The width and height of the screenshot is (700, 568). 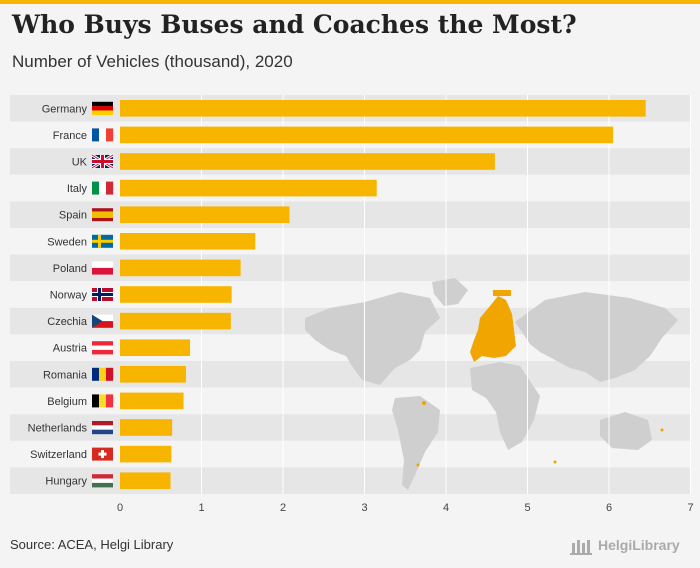 What do you see at coordinates (67, 322) in the screenshot?
I see `category-label: Czechia` at bounding box center [67, 322].